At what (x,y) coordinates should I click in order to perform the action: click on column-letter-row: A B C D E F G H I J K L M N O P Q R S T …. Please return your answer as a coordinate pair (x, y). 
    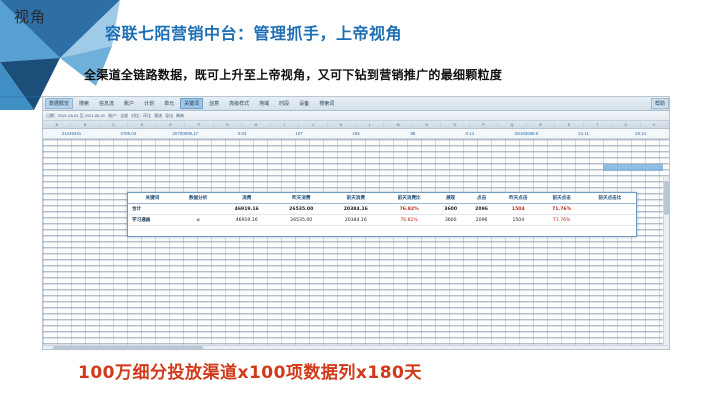
    Looking at the image, I should click on (356, 125).